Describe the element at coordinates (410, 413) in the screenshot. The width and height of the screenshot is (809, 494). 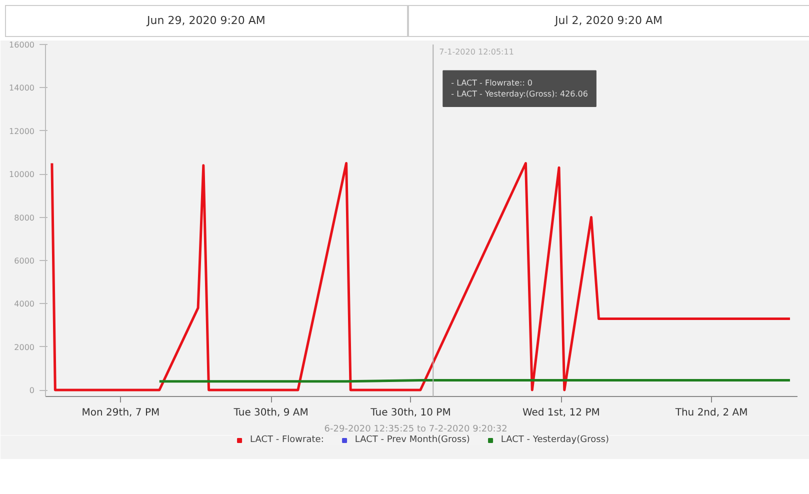
I see `x-tick-label: Tue 30th, 10 PM` at that location.